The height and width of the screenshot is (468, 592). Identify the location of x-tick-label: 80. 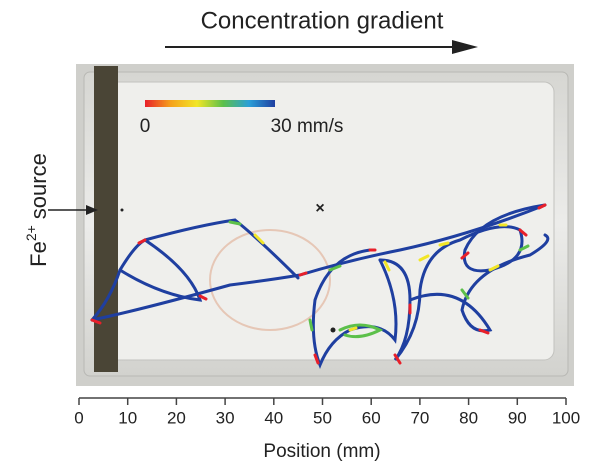
(468, 417).